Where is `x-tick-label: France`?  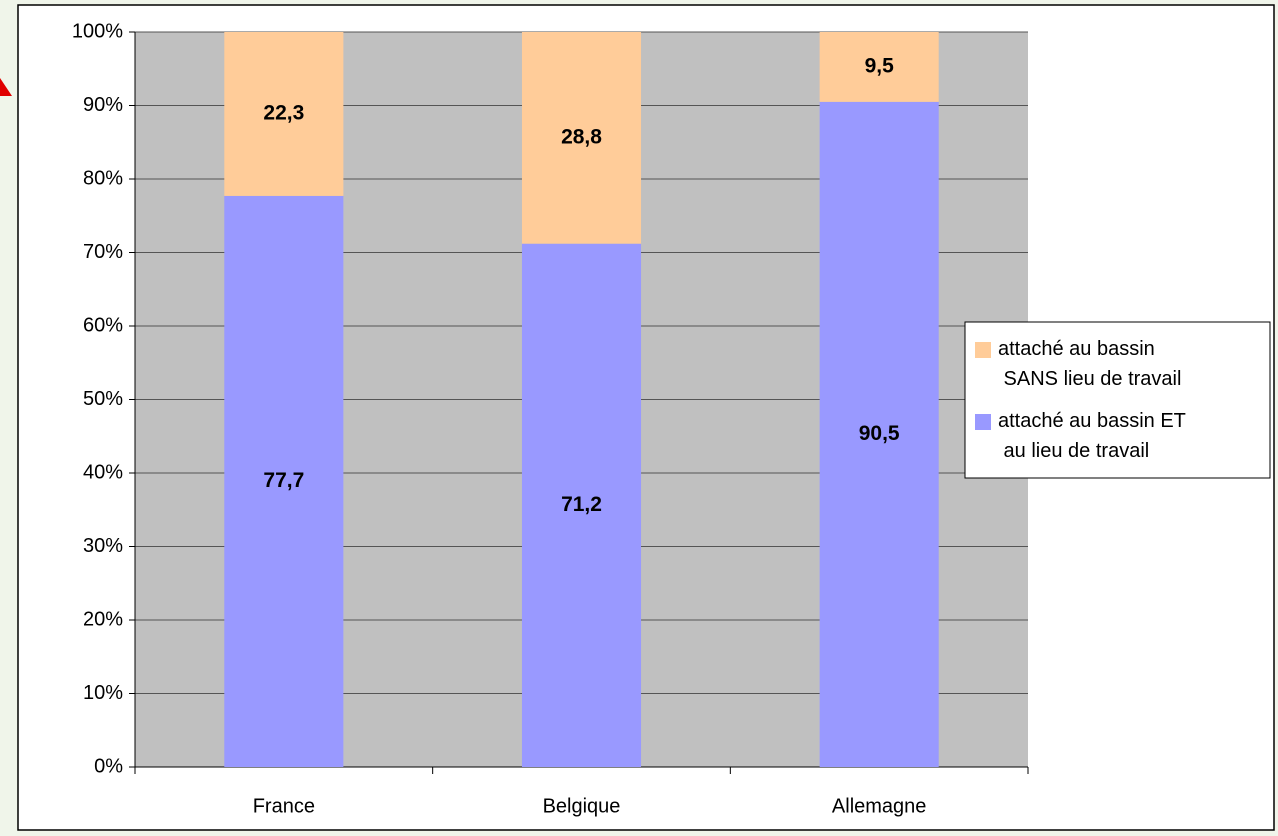 x-tick-label: France is located at coordinates (284, 806).